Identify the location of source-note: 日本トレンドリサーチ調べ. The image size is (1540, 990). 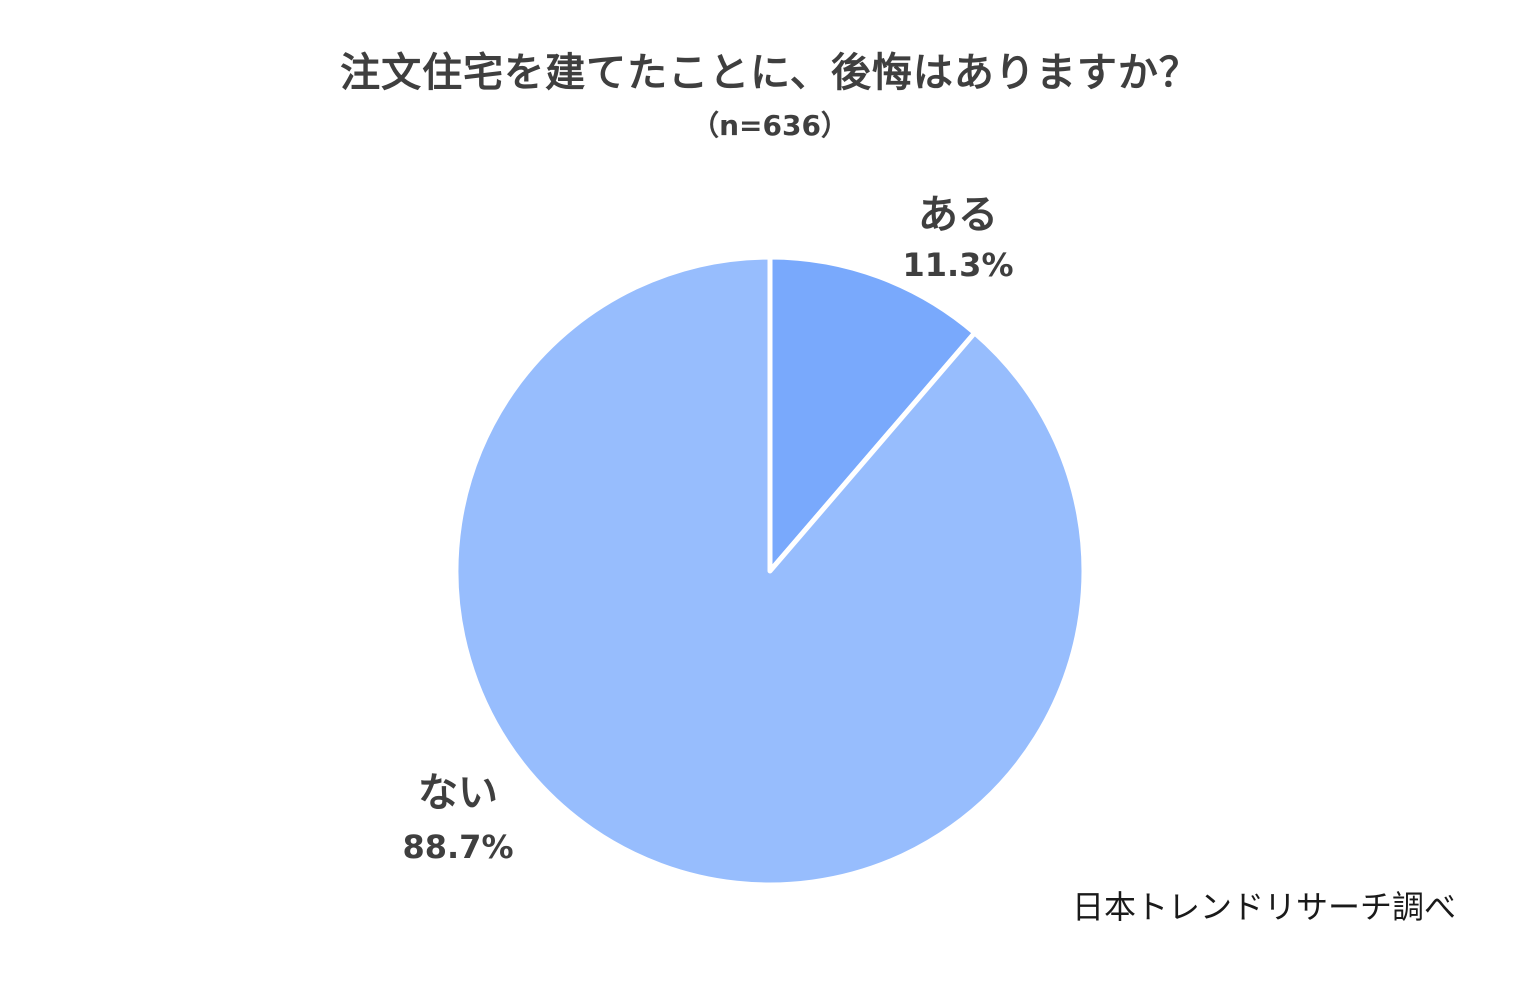
(1263, 907).